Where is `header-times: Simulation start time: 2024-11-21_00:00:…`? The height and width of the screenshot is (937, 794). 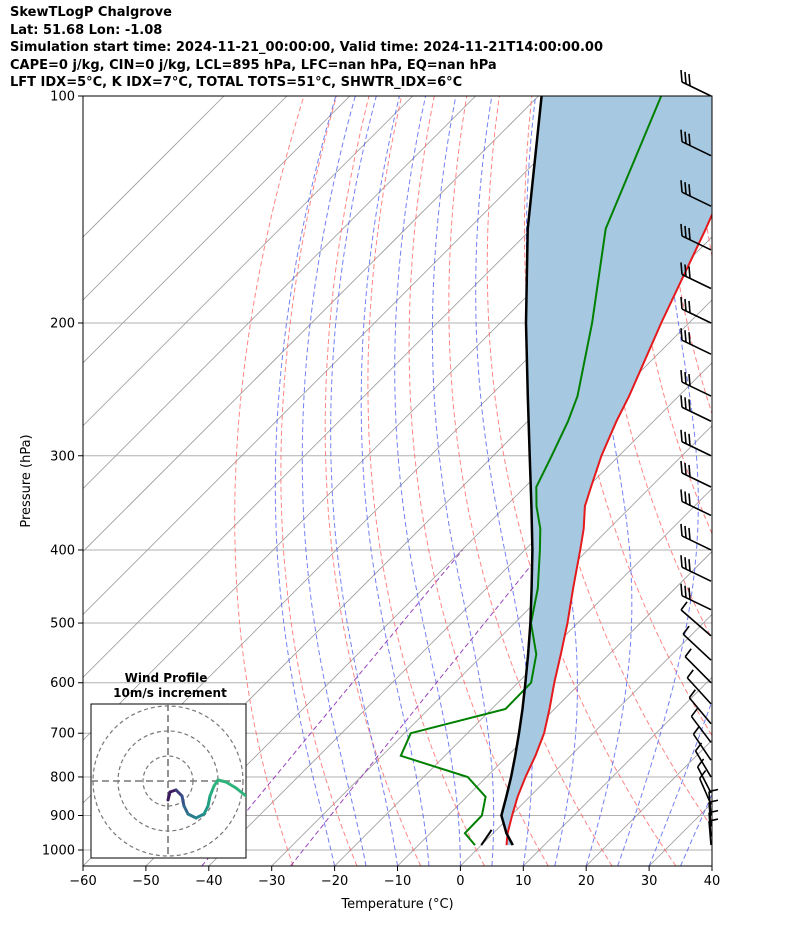
header-times: Simulation start time: 2024-11-21_00:00:… is located at coordinates (306, 47).